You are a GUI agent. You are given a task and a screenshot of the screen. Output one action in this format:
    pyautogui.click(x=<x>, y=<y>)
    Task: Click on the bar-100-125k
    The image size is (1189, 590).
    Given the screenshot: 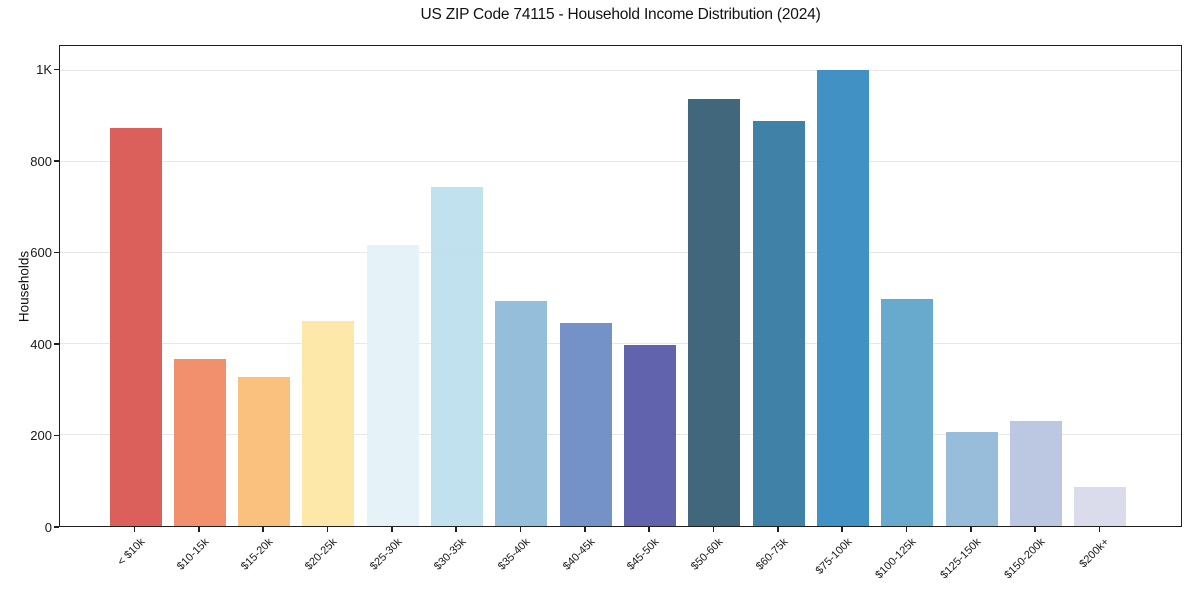 What is the action you would take?
    pyautogui.click(x=907, y=412)
    